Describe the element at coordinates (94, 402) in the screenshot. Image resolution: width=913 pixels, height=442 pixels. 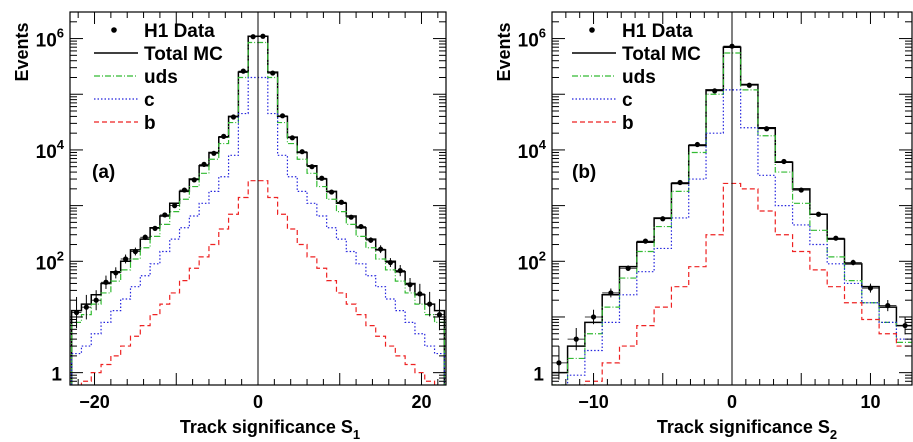
I see `x-tick-label: −20` at that location.